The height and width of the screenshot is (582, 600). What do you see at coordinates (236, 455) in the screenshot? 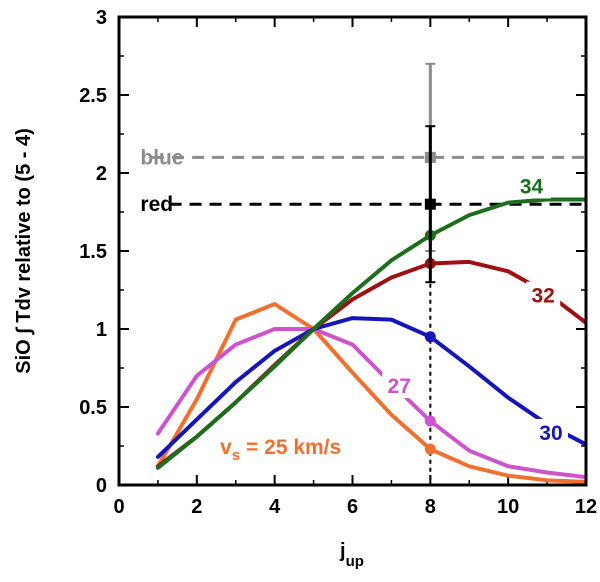
I see `series-label-sub: s` at bounding box center [236, 455].